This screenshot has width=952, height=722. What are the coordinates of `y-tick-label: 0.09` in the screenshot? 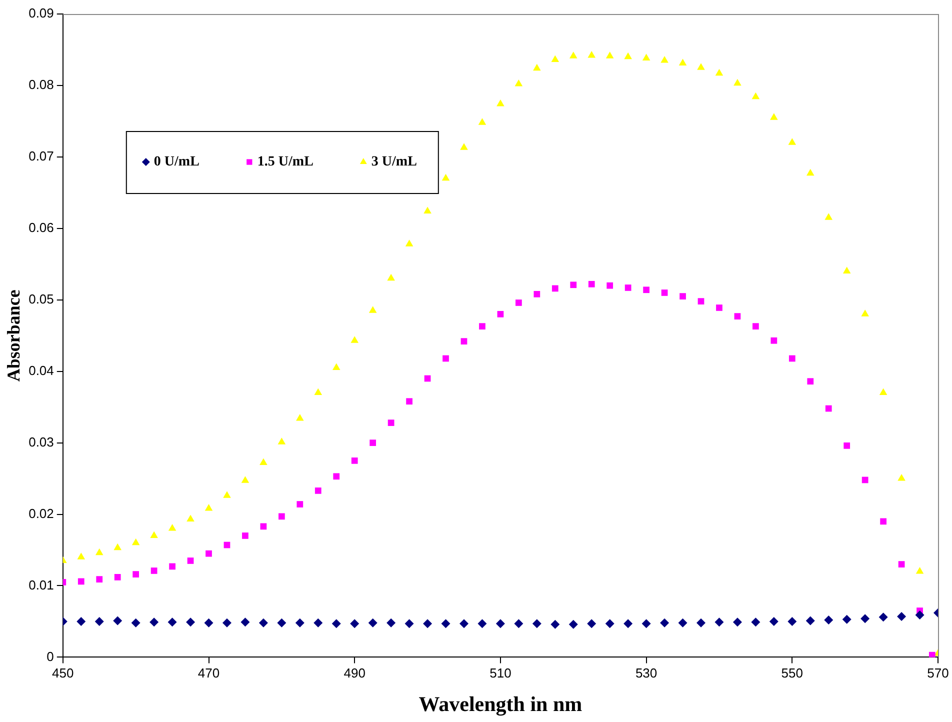 It's located at (41, 13).